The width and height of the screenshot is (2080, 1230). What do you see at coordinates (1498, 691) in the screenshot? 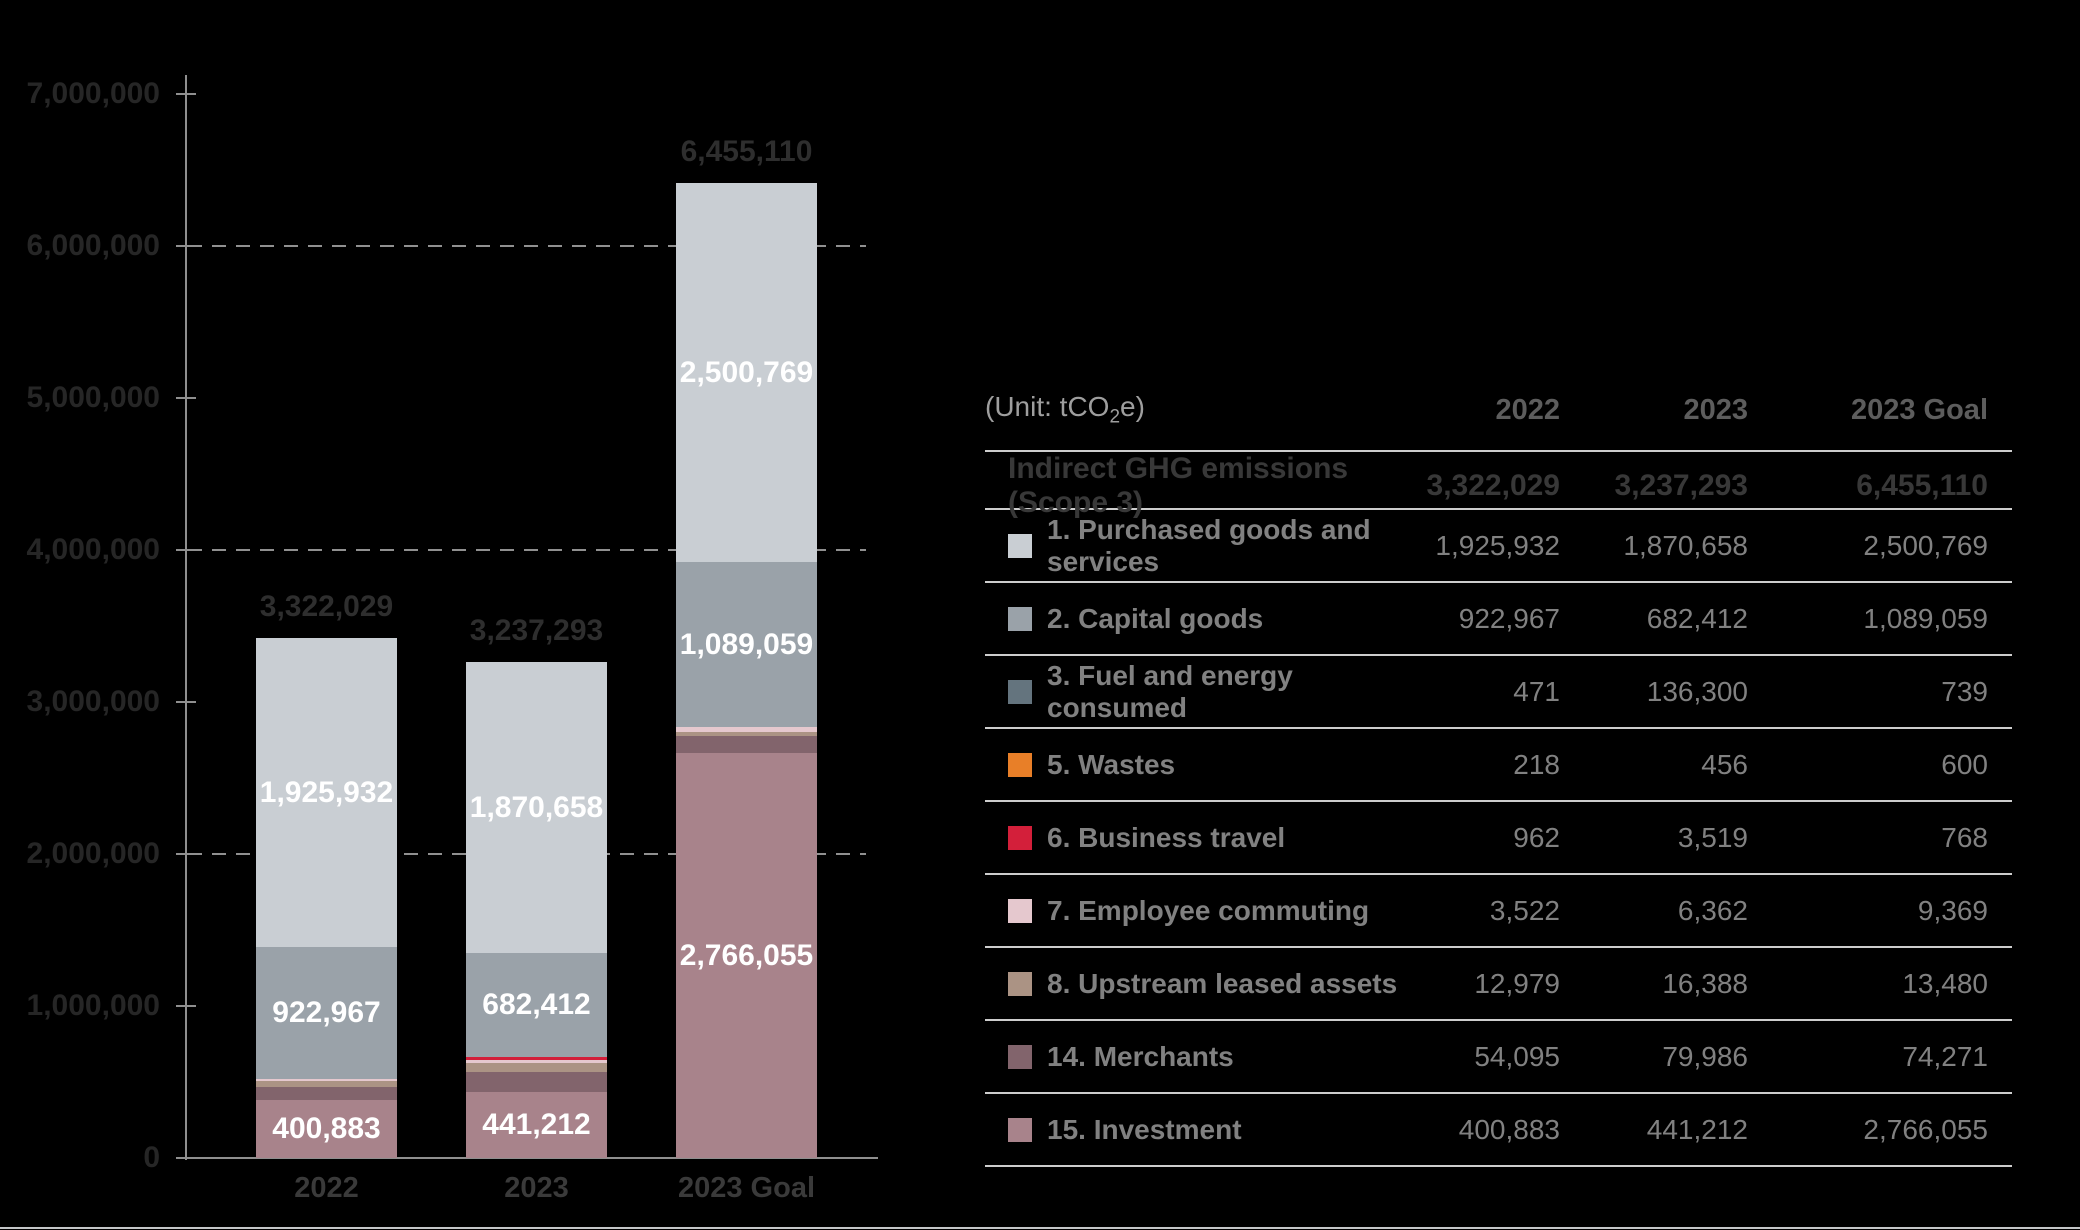
I see `table-row-fuel: 3. Fuel and energy consumed 471 136,300 739` at bounding box center [1498, 691].